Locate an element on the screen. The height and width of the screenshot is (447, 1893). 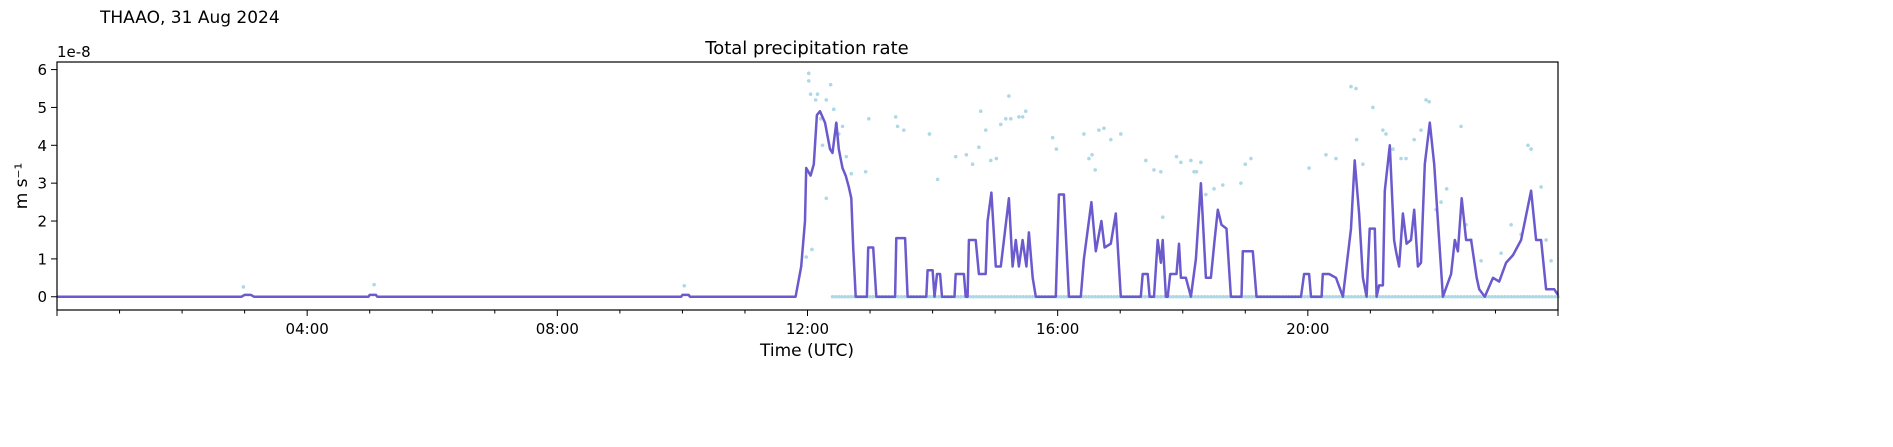
x-tick-label: 16:00 is located at coordinates (1057, 329).